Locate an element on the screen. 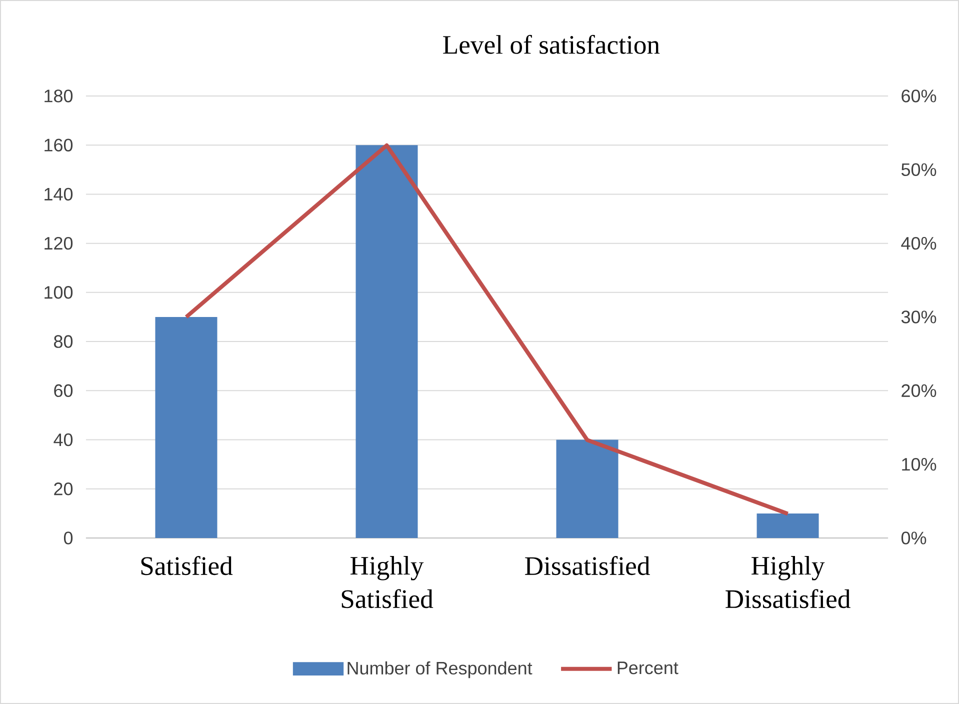 The image size is (959, 704). y2-tick-label: 40% is located at coordinates (918, 243).